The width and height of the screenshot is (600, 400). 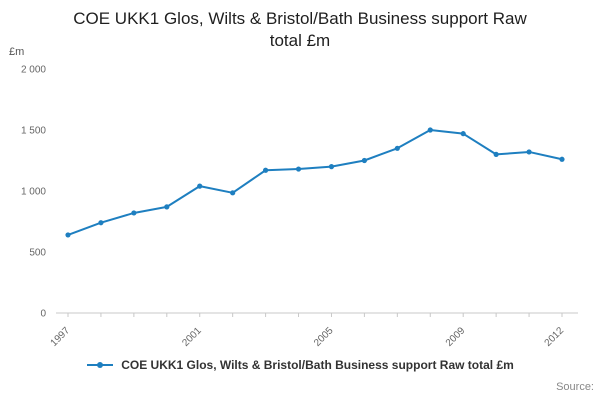 What do you see at coordinates (61, 337) in the screenshot?
I see `x-axis-tick-label: 1997` at bounding box center [61, 337].